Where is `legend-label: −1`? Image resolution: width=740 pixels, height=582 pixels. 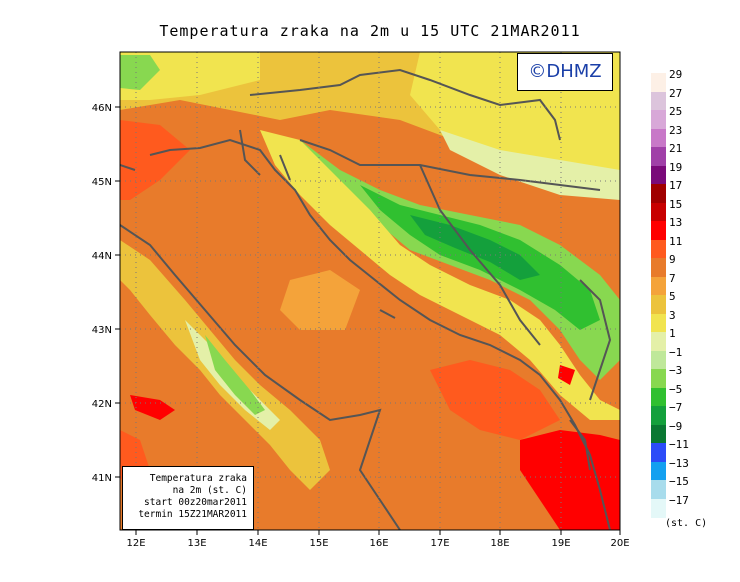
legend-label: −1 is located at coordinates (676, 352).